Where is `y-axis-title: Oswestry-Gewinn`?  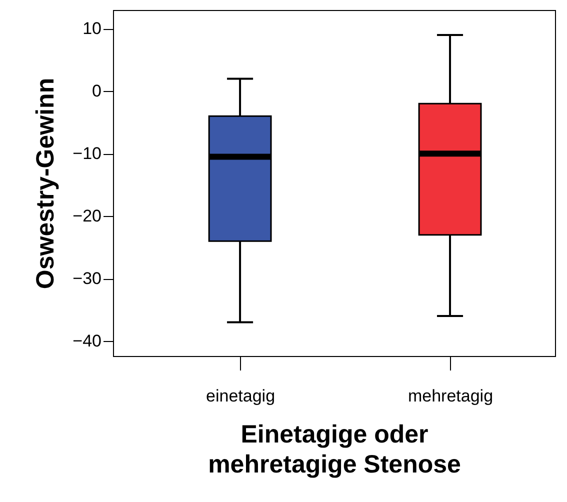 y-axis-title: Oswestry-Gewinn is located at coordinates (46, 184).